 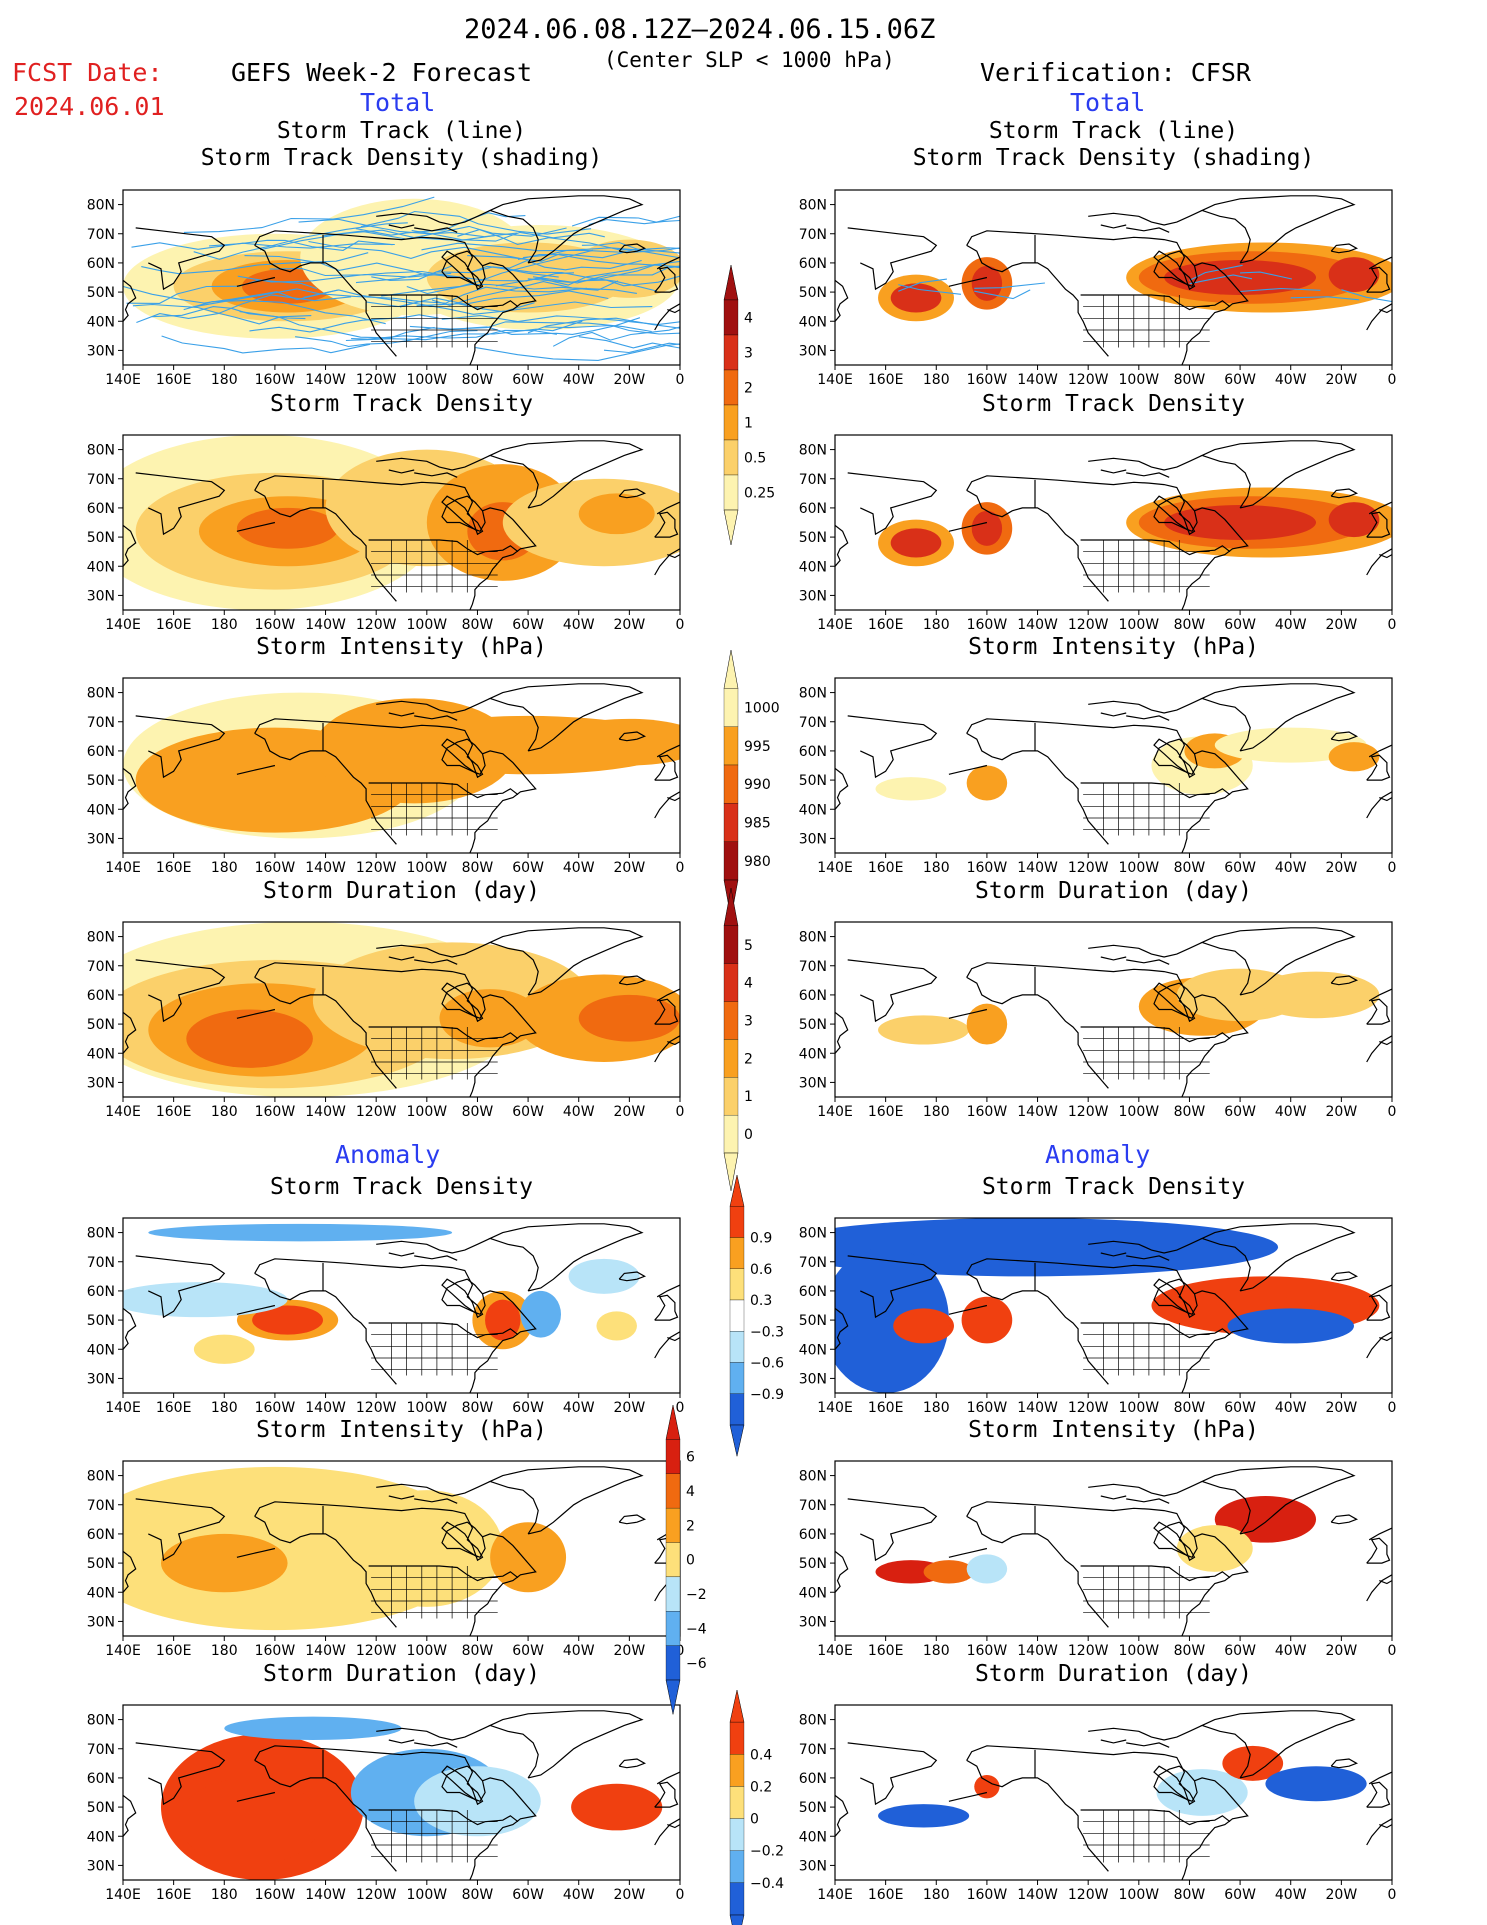 What do you see at coordinates (579, 1112) in the screenshot?
I see `lon-tick-label: 40W` at bounding box center [579, 1112].